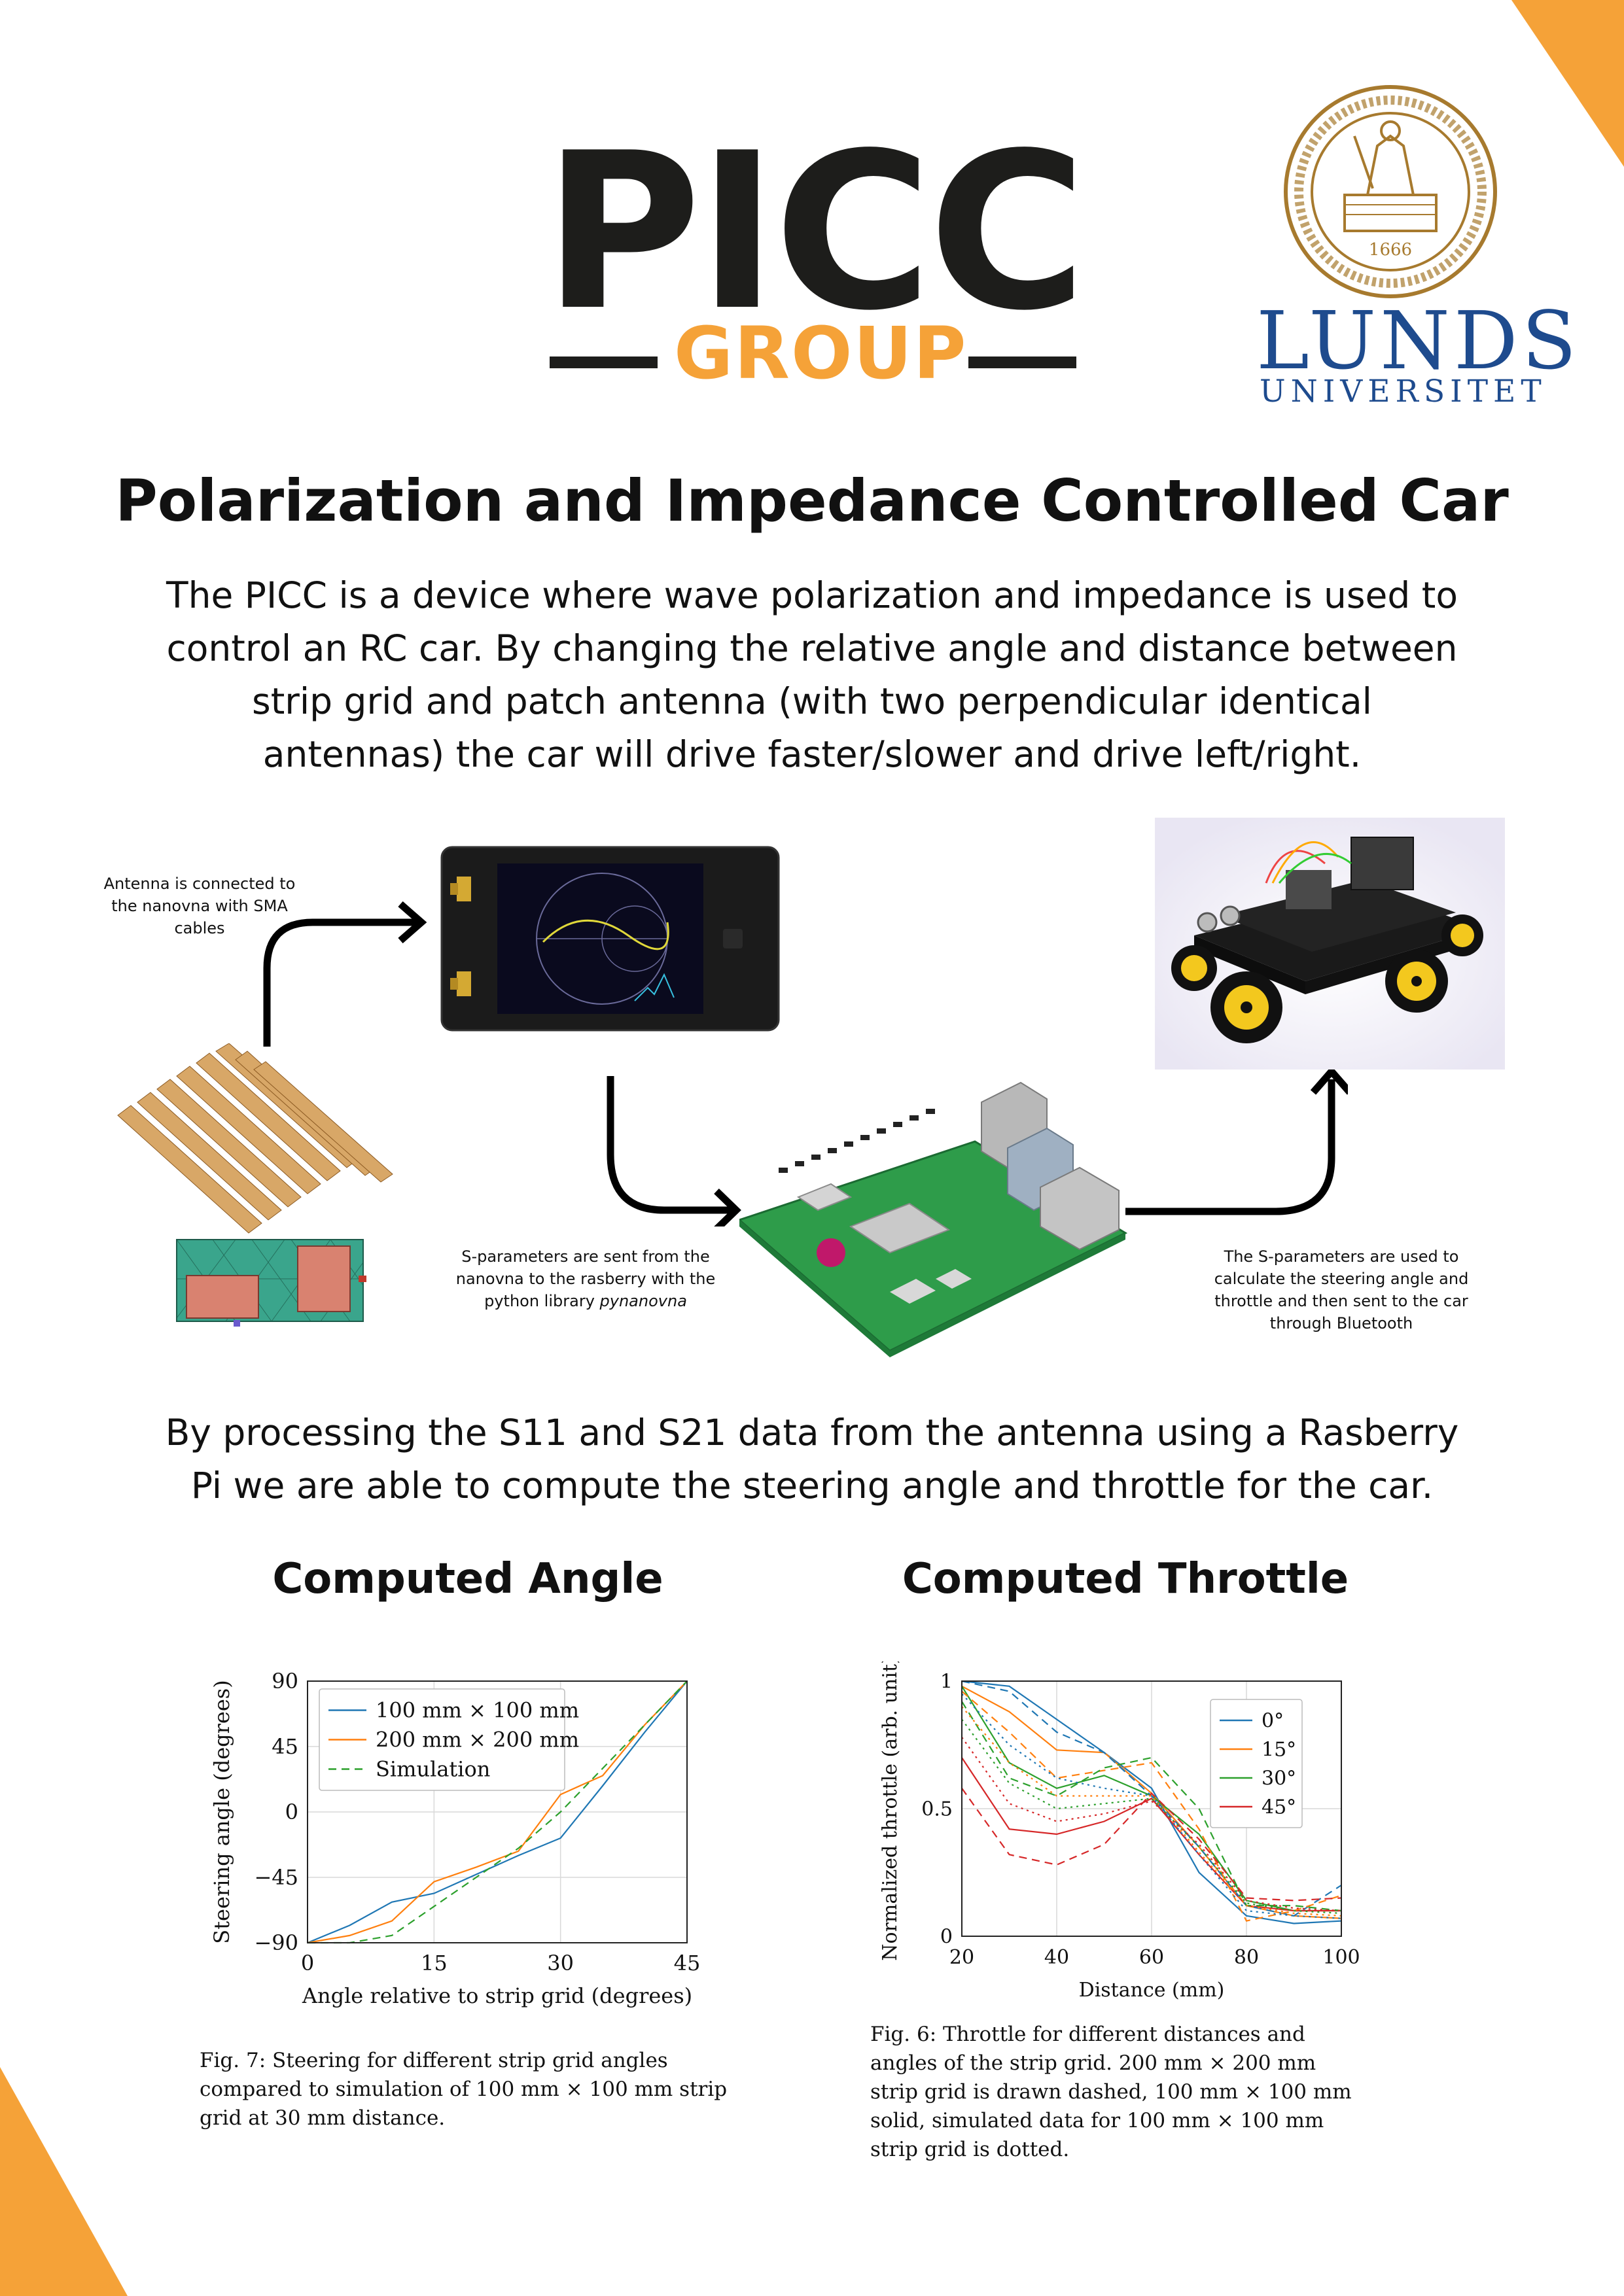 The width and height of the screenshot is (1624, 2296). Describe the element at coordinates (1022, 362) in the screenshot. I see `logo-bar-right` at that location.